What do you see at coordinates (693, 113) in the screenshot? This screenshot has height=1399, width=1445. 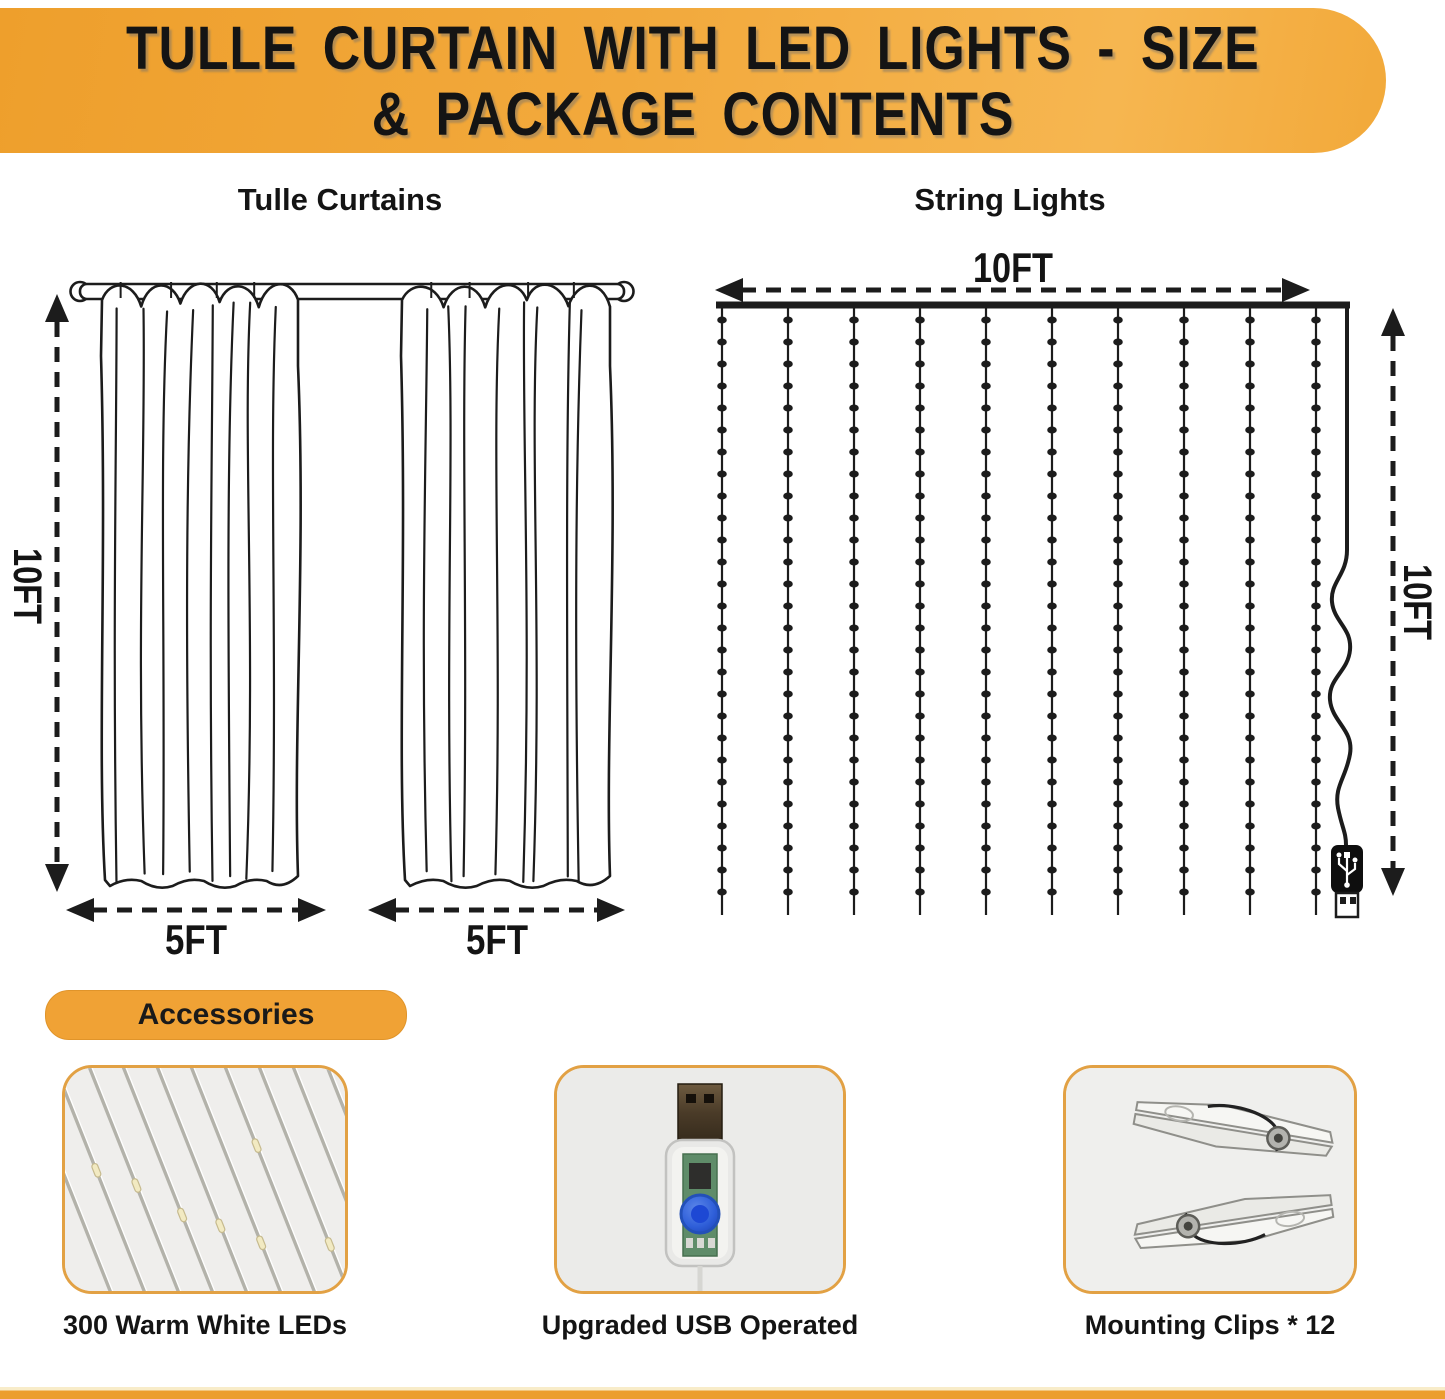 I see `banner-title-line2: & PACKAGE CONTENTS` at bounding box center [693, 113].